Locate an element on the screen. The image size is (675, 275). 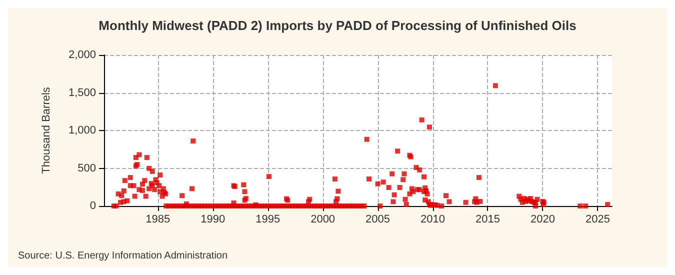
y-tick-label: 500 is located at coordinates (87, 168).